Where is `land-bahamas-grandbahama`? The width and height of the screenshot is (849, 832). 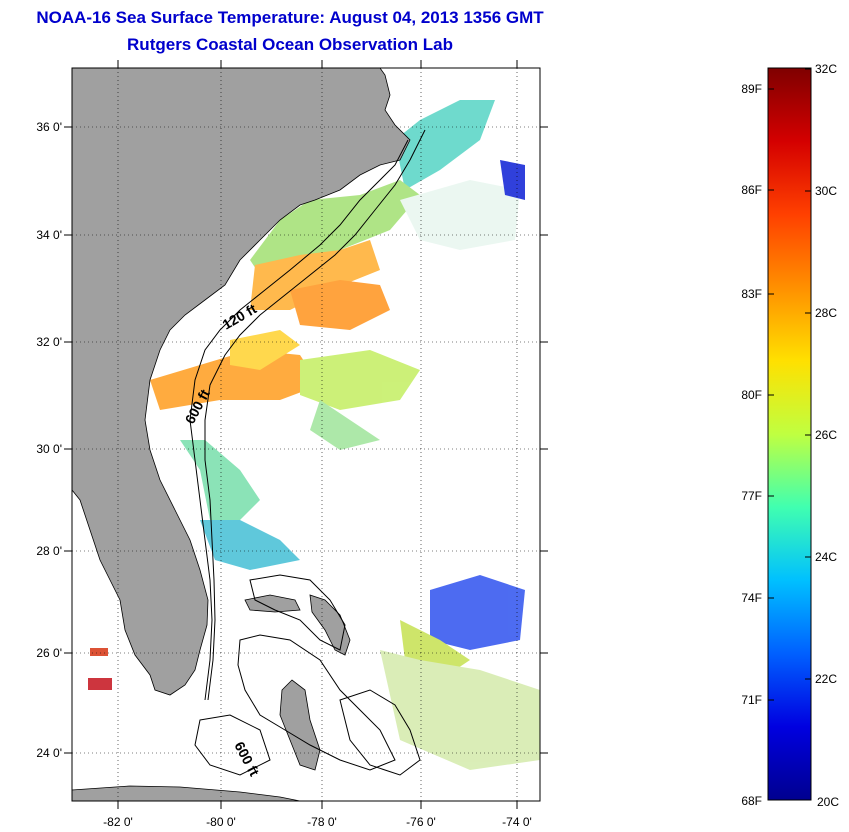 land-bahamas-grandbahama is located at coordinates (272, 603).